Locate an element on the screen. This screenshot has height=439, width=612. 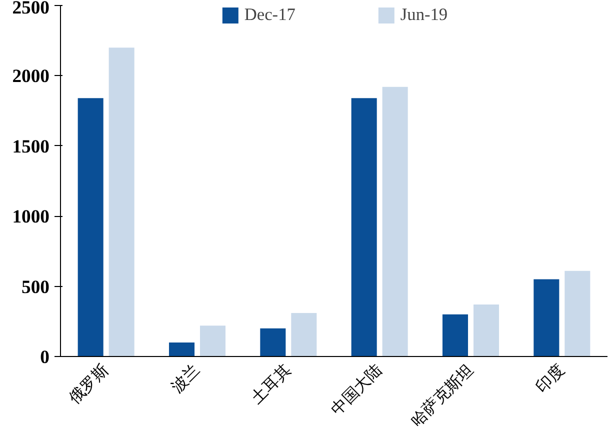
x-tick-label: 印度 is located at coordinates (550, 378).